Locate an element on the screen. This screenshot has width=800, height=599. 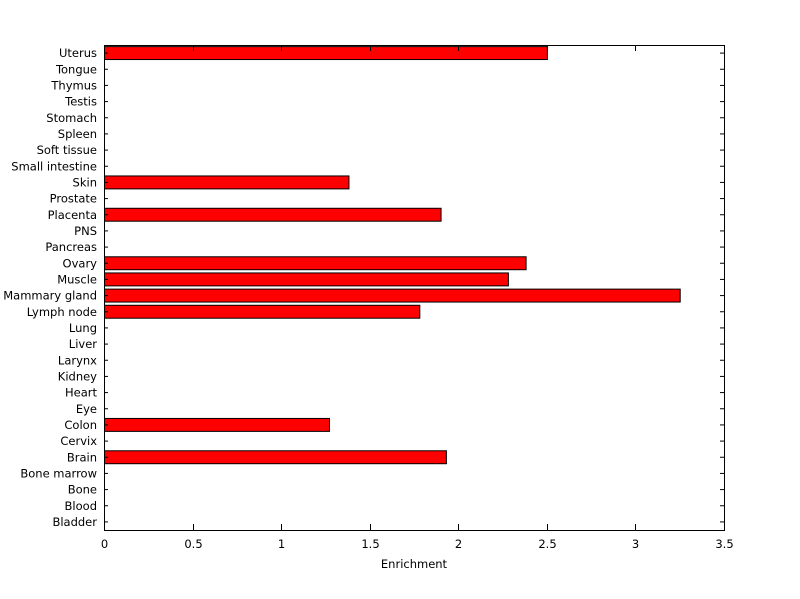
x-tick-label: 3 is located at coordinates (635, 544).